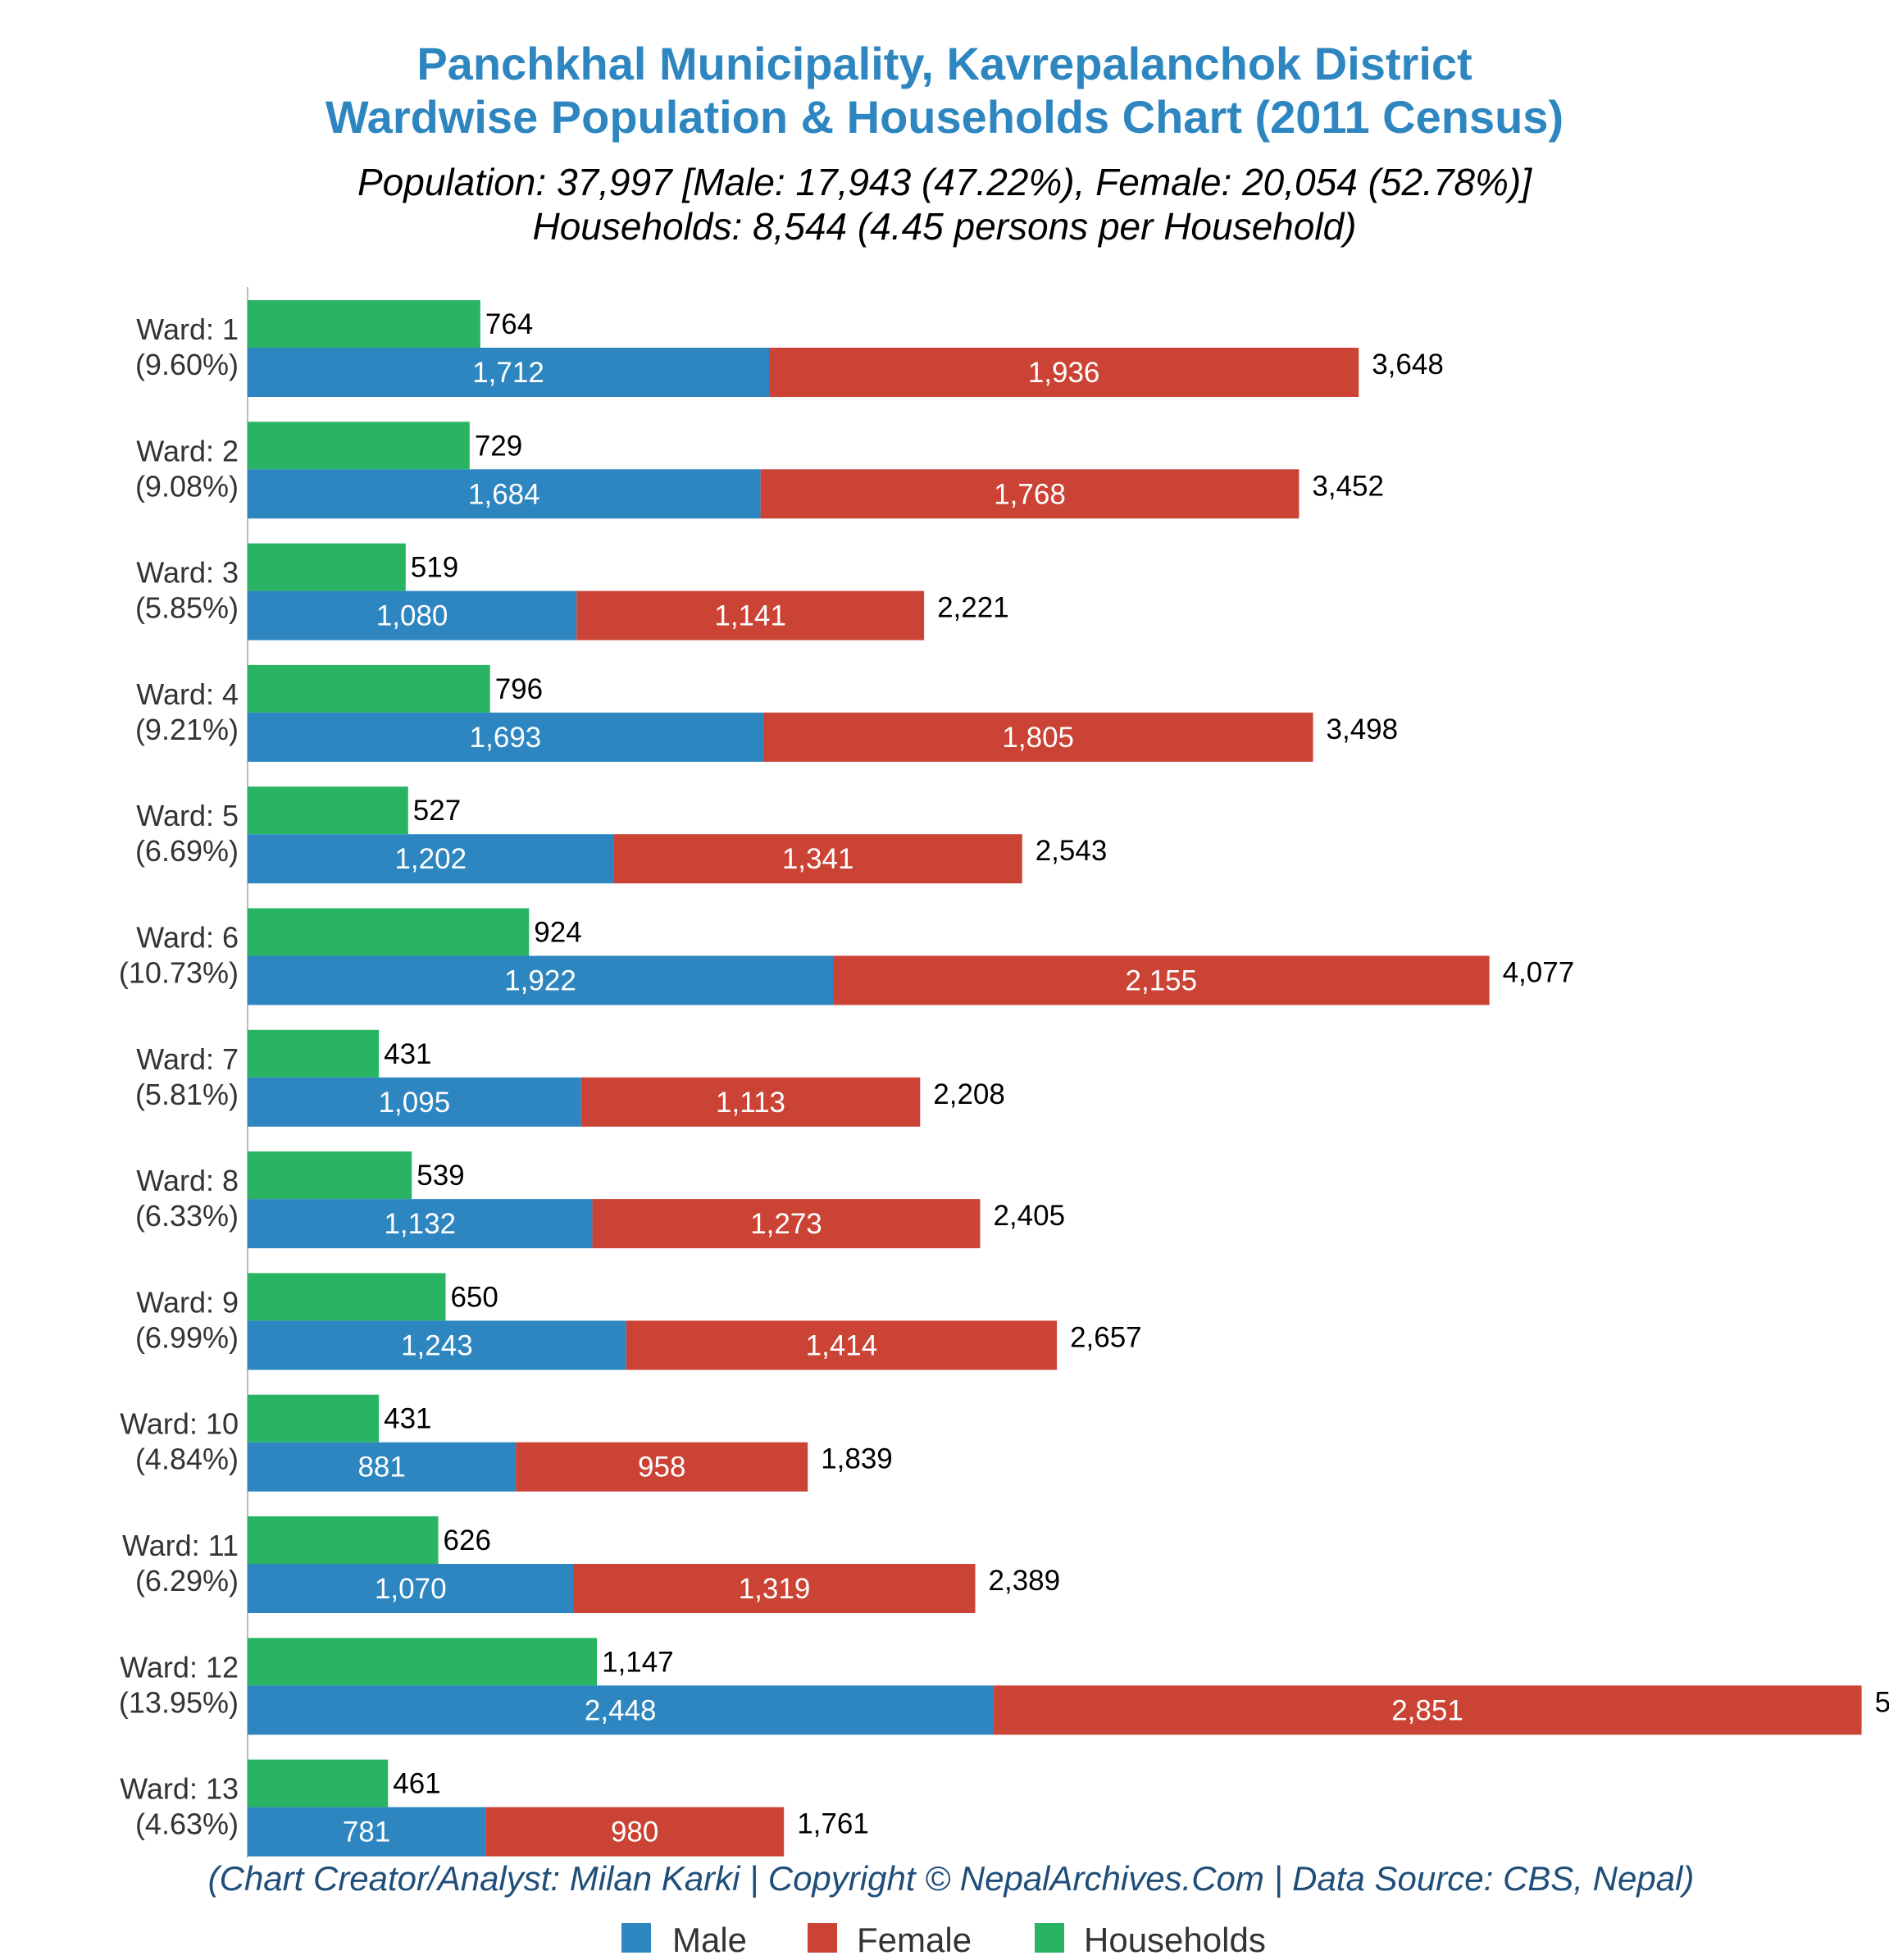 Image resolution: width=1889 pixels, height=1960 pixels. Describe the element at coordinates (188, 1302) in the screenshot. I see `ward-label-9: Ward: 9` at that location.